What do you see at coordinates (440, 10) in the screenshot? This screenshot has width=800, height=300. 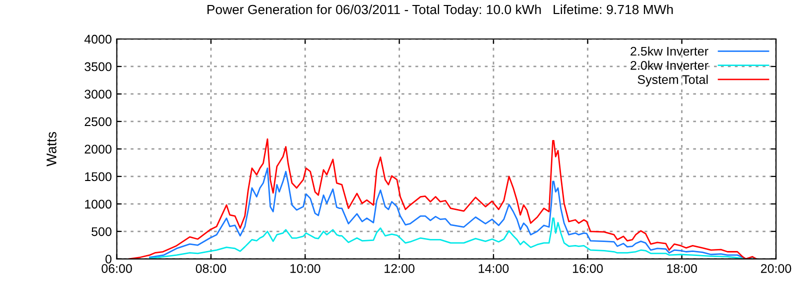 I see `chart-title: Power Generation for 06/03/2011 - Total Today: 10.0 kWh Lifetime: 9.718 MWh` at bounding box center [440, 10].